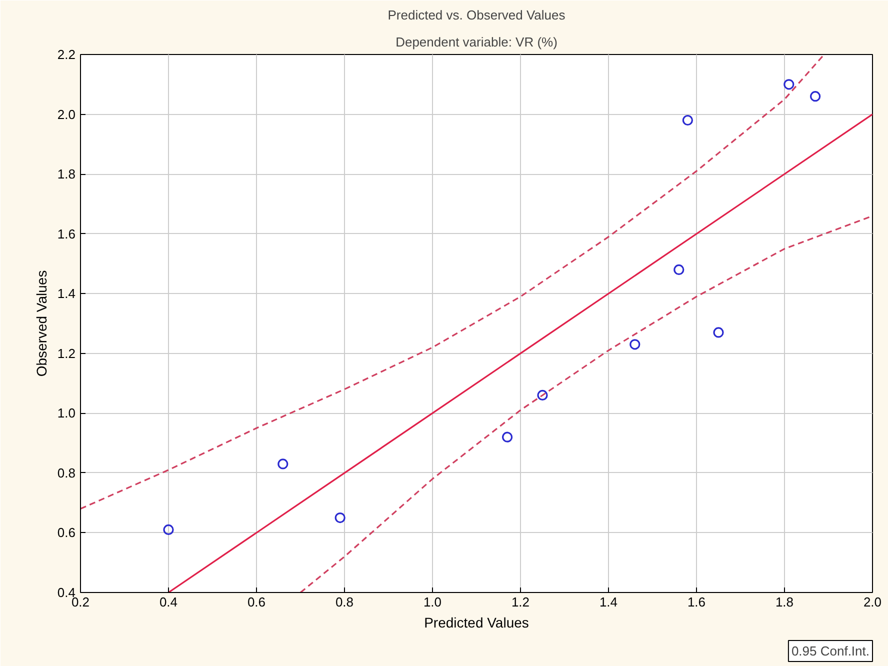  Describe the element at coordinates (41, 323) in the screenshot. I see `y-axis-title: Observed Values` at that location.